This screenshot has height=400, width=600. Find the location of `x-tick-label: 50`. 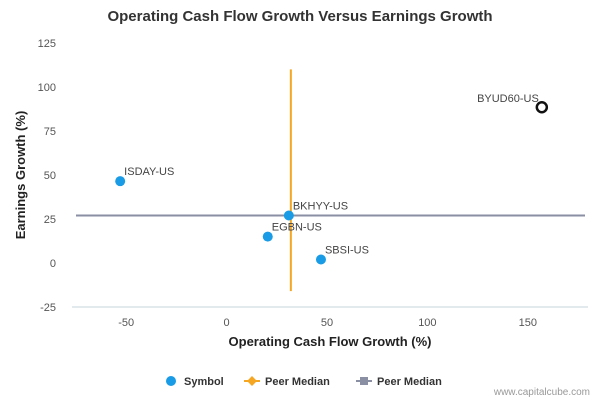

x-tick-label: 50 is located at coordinates (327, 323).